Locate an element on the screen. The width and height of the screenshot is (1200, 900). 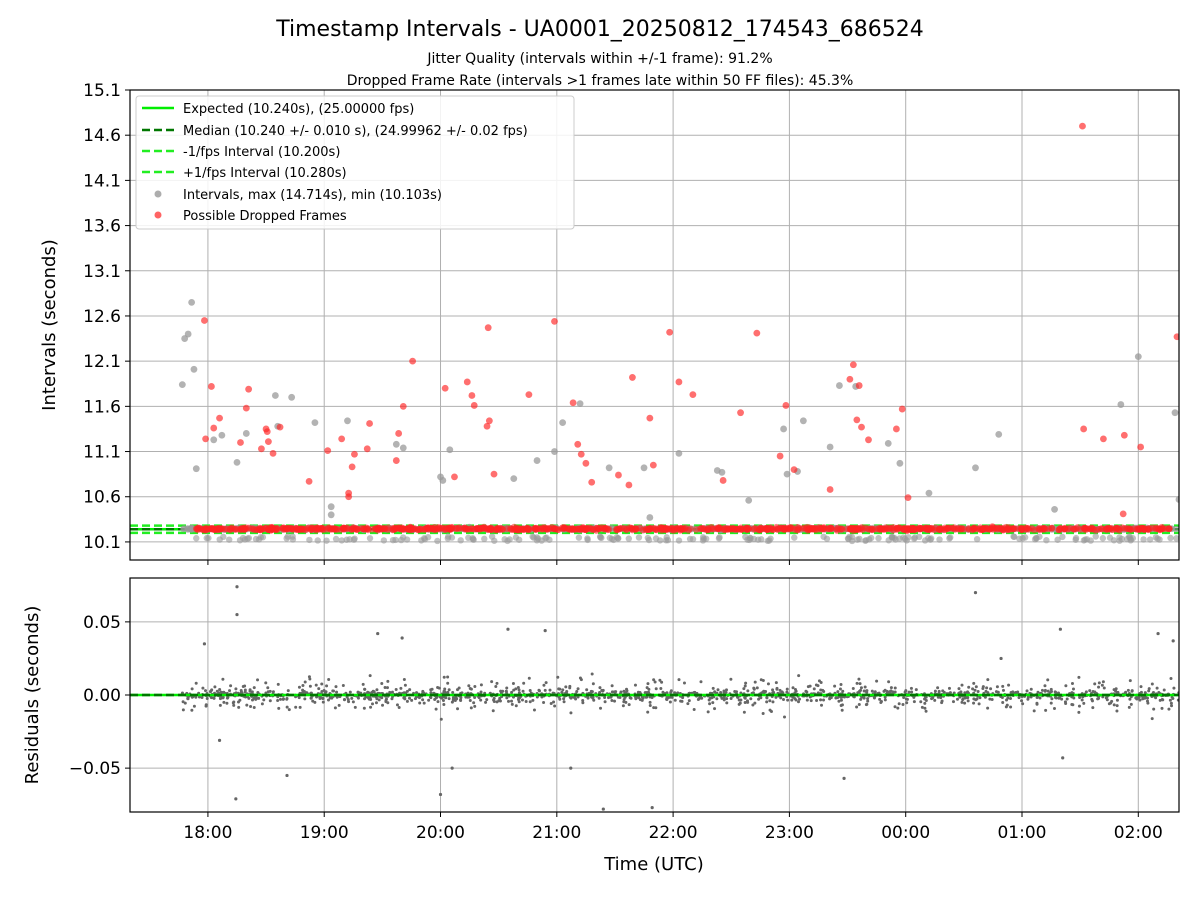
legend-item-plus-fps: +1/fps Interval (10.280s) is located at coordinates (244, 173).